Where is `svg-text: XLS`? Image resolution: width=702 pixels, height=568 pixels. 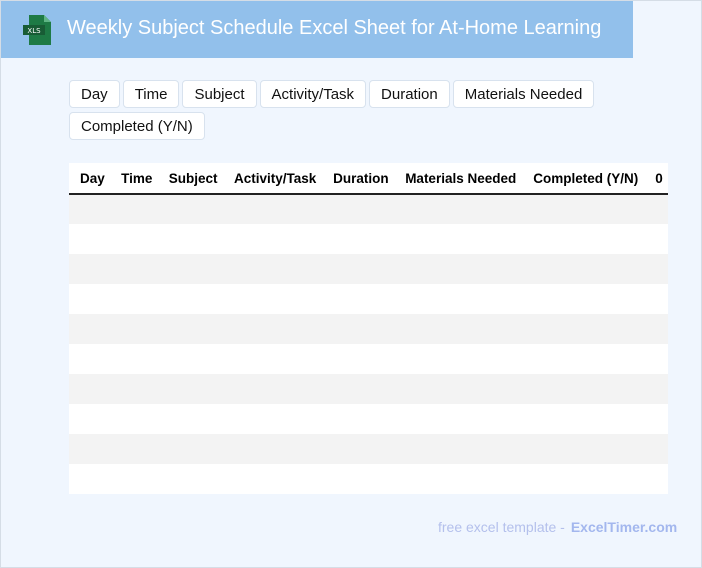 svg-text: XLS is located at coordinates (34, 31).